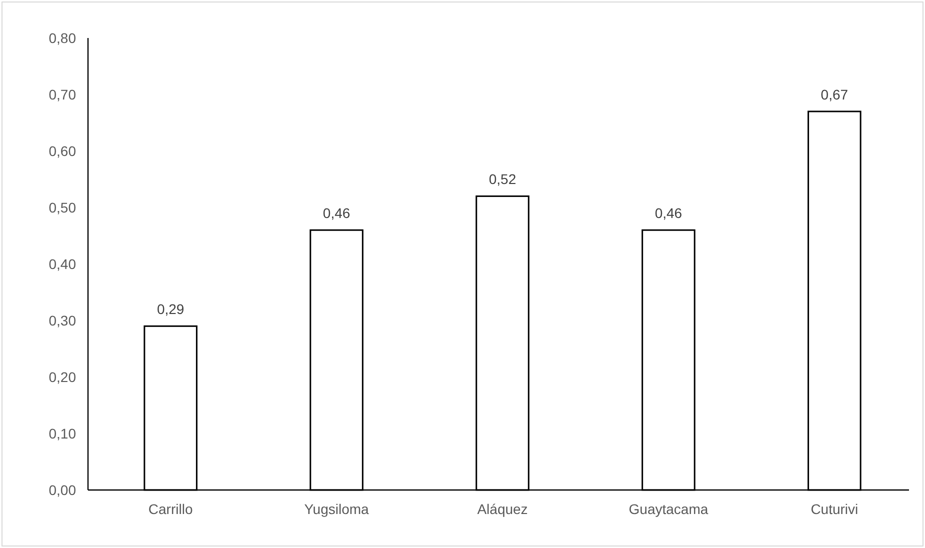 The height and width of the screenshot is (548, 925). What do you see at coordinates (62, 38) in the screenshot?
I see `y-tick-label: 0,80` at bounding box center [62, 38].